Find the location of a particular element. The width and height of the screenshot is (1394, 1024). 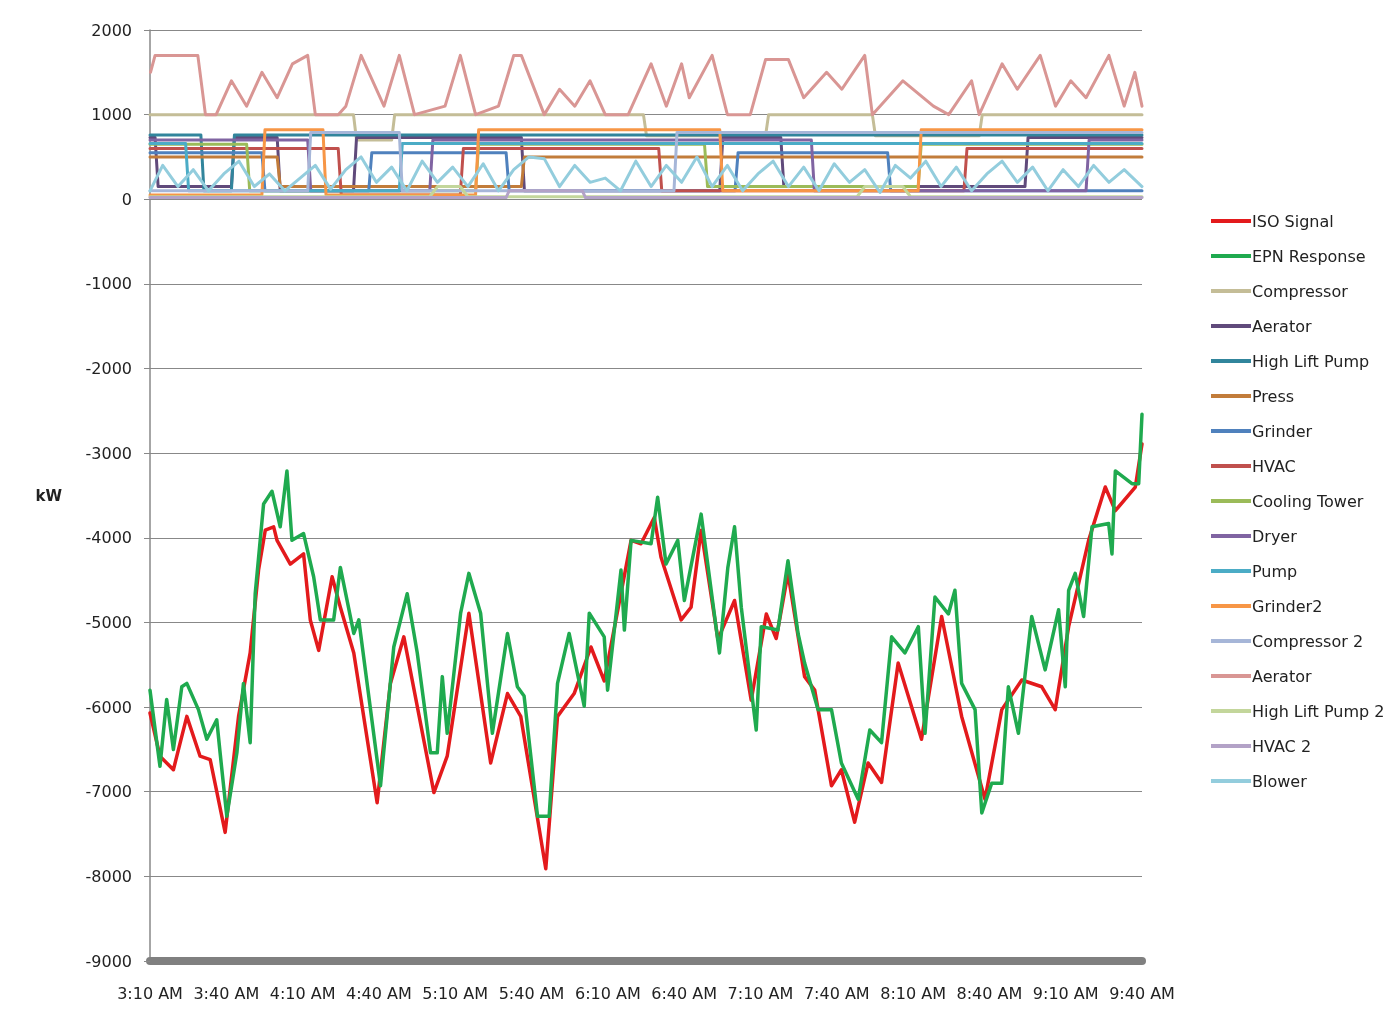

x-tick-label: 8:40 AM is located at coordinates (989, 993).